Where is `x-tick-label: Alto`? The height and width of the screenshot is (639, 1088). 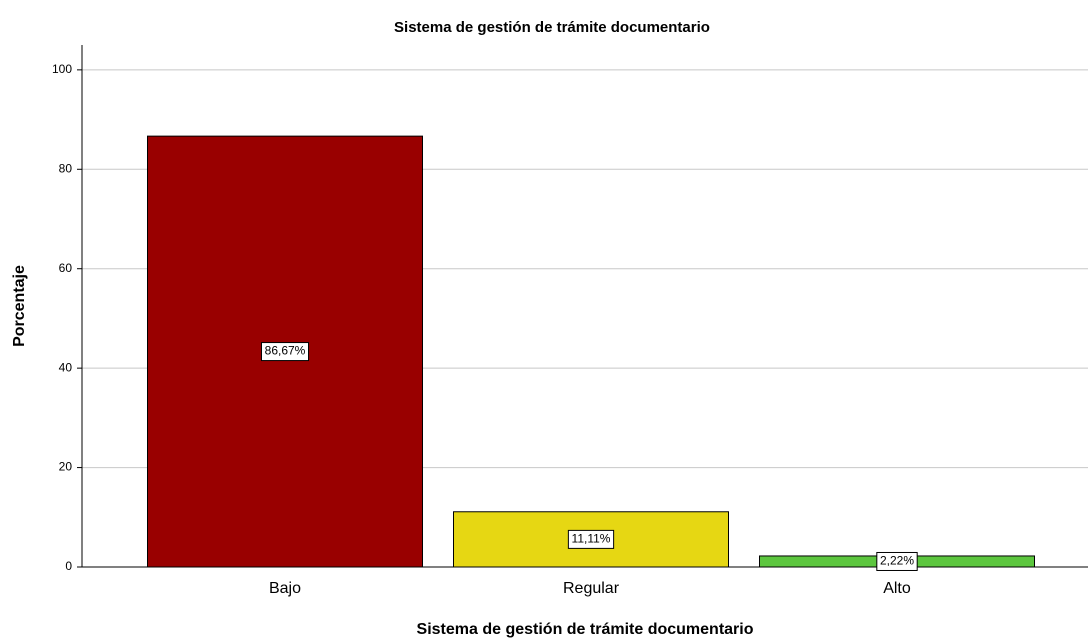 x-tick-label: Alto is located at coordinates (897, 588).